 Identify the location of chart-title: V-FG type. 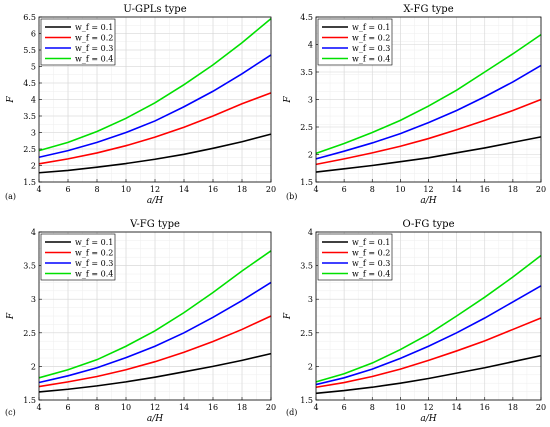
(154, 224).